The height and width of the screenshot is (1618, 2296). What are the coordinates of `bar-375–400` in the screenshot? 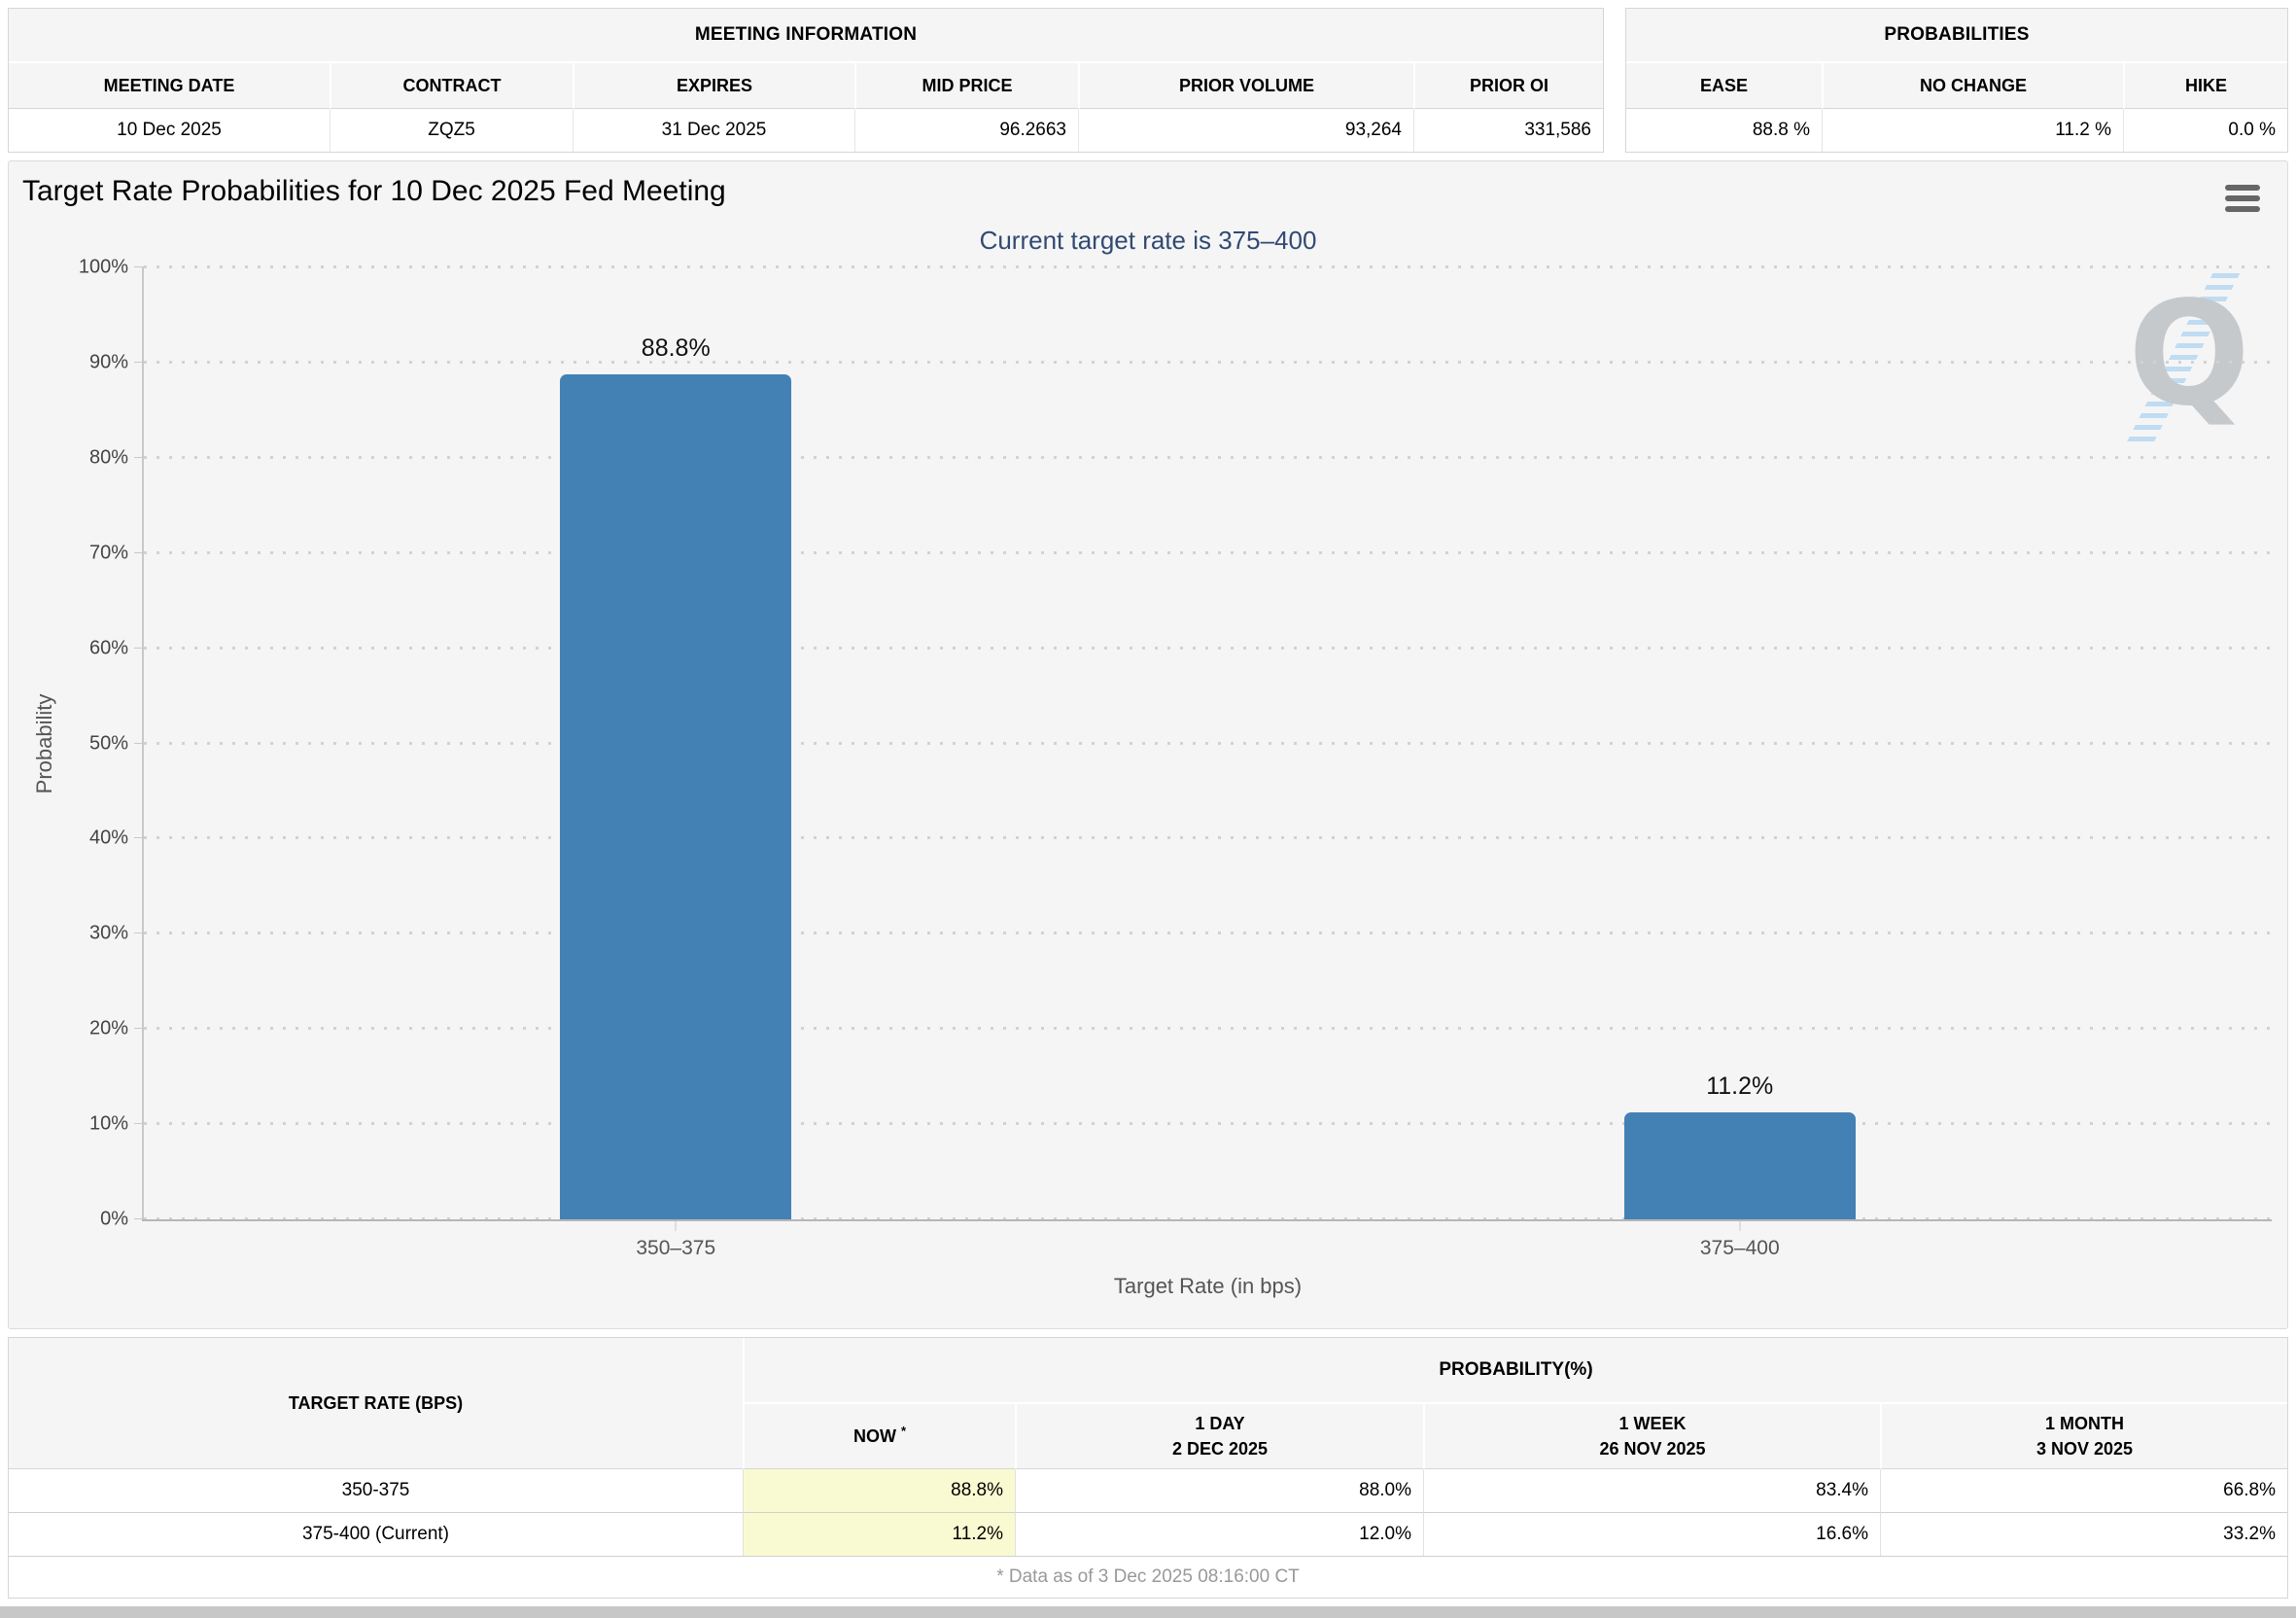 It's located at (1739, 1165).